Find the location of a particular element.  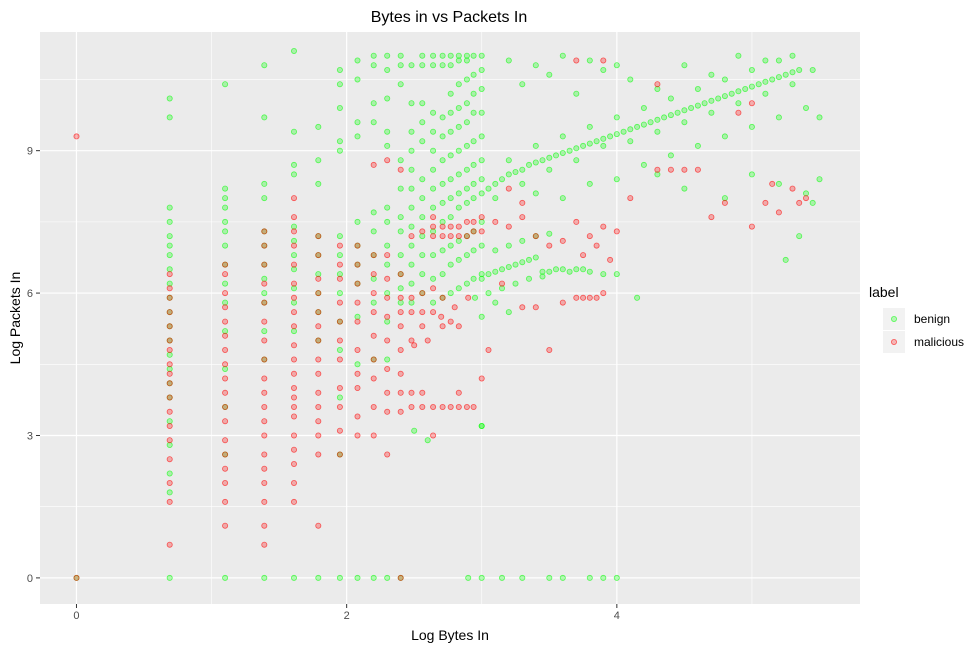

x-tick-label: 0 is located at coordinates (76, 616).